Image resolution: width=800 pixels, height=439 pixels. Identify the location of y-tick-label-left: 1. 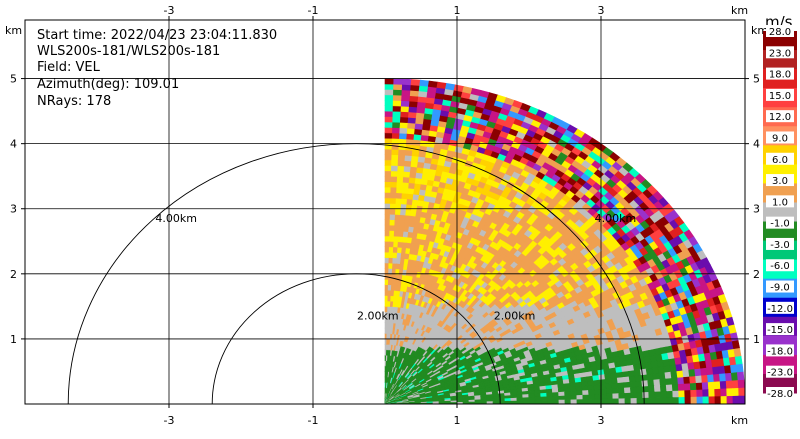
(13, 339).